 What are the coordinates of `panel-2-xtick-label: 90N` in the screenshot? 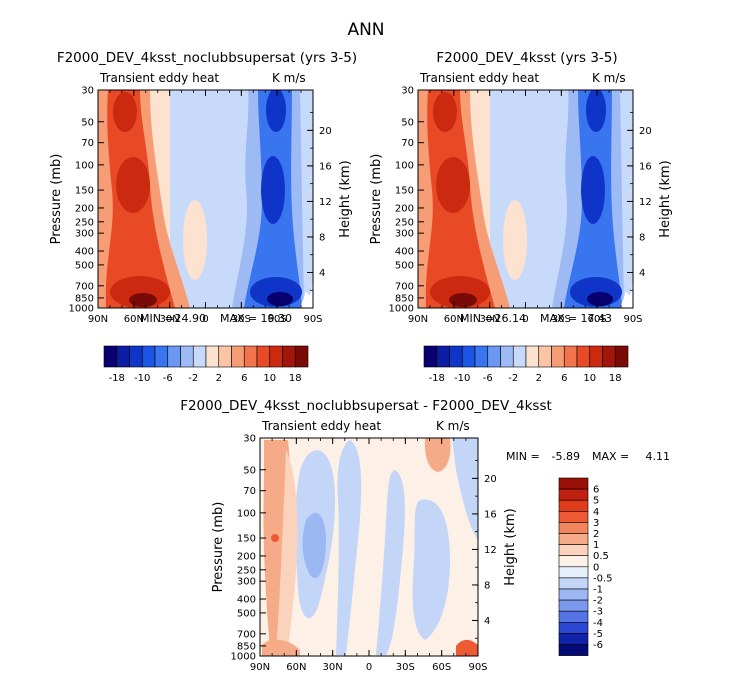 It's located at (418, 319).